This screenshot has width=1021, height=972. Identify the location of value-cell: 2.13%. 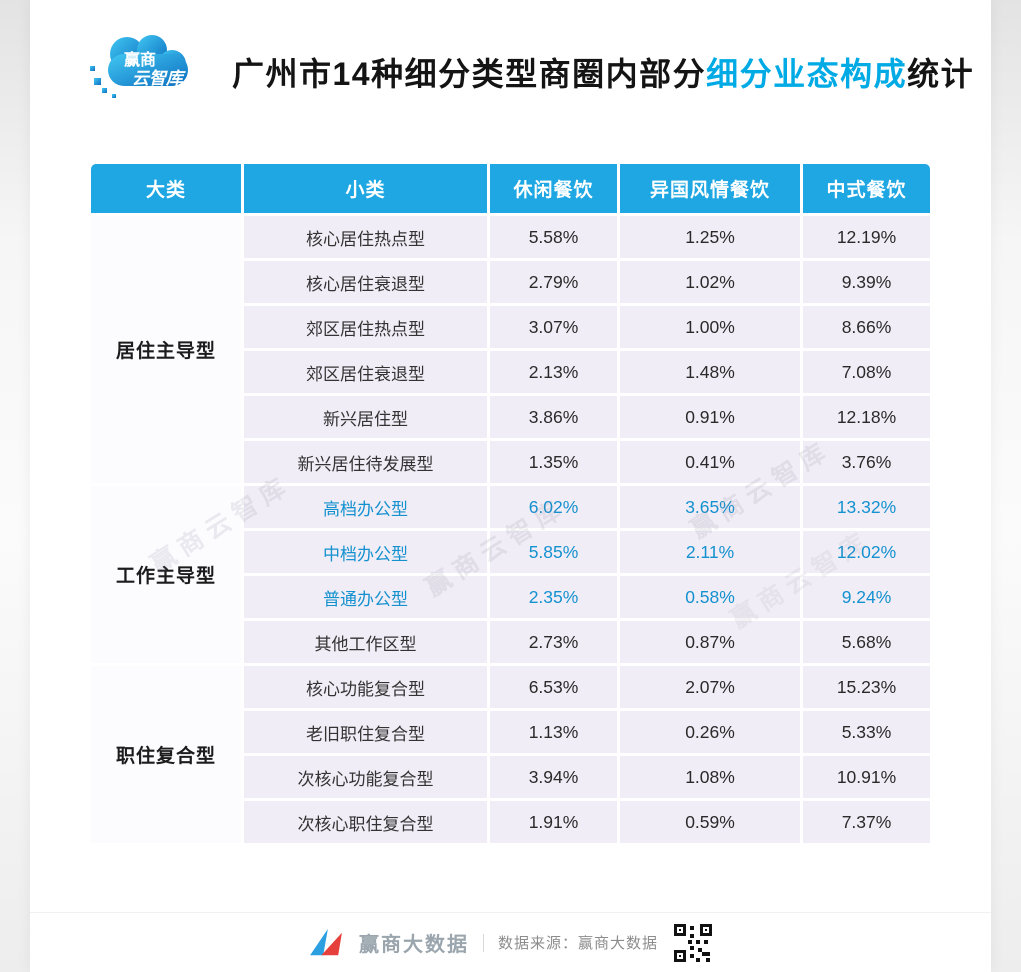
(553, 372).